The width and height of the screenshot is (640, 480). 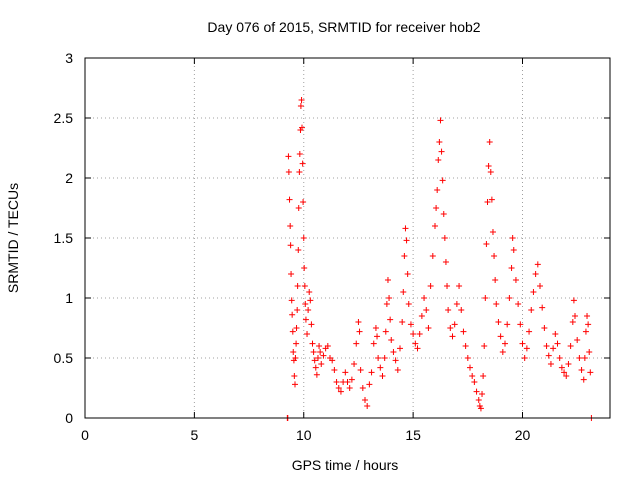 I want to click on x-tick-label: 5, so click(x=194, y=435).